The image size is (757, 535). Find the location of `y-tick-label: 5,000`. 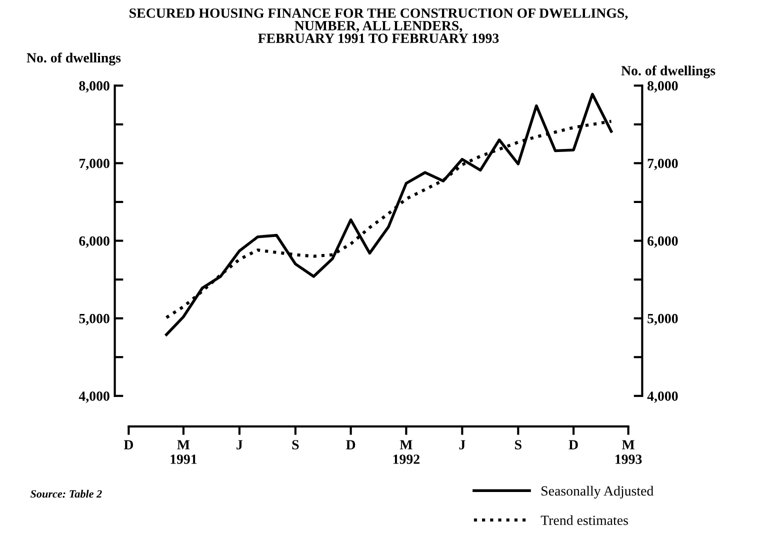

y-tick-label: 5,000 is located at coordinates (94, 320).